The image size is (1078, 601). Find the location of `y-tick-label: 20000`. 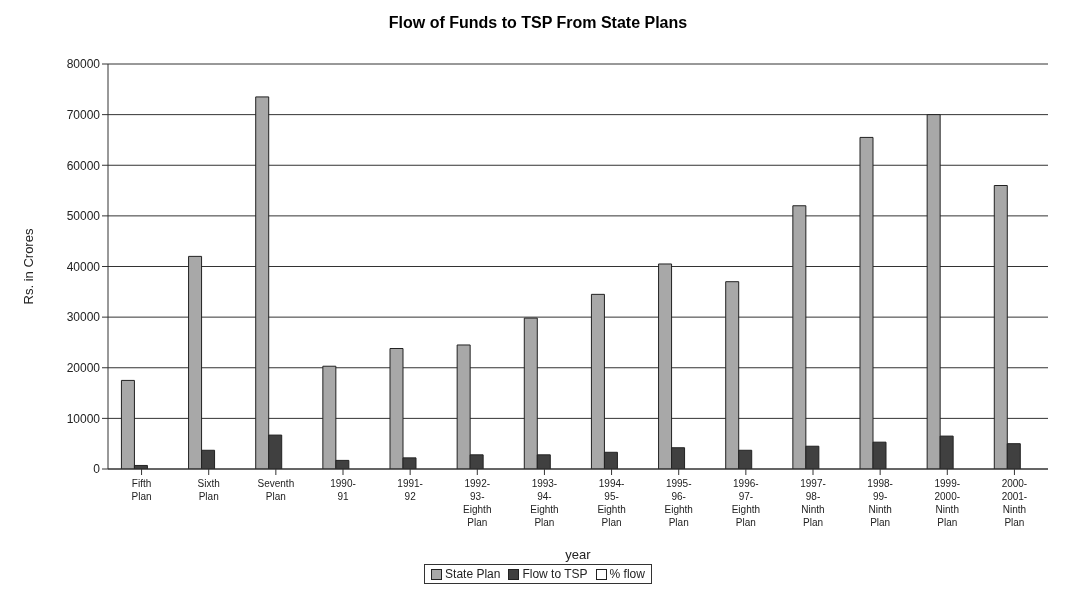

y-tick-label: 20000 is located at coordinates (83, 368).